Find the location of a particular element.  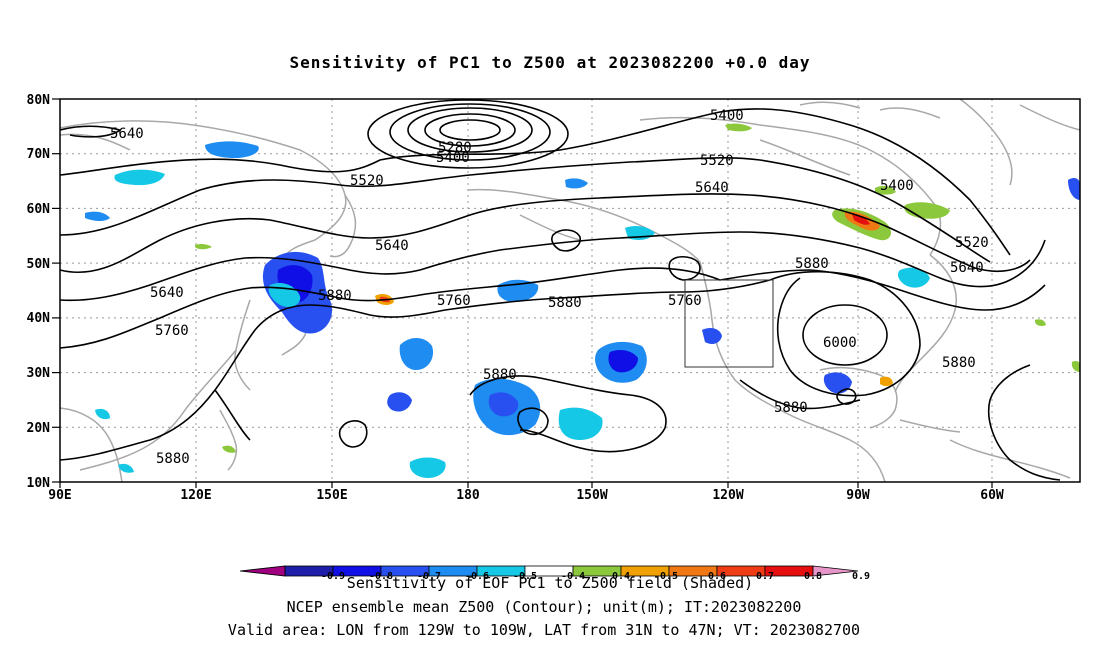

latitude-labels: 80N 70N 60N 50N 40N 30N 20N 10N is located at coordinates (39, 292).